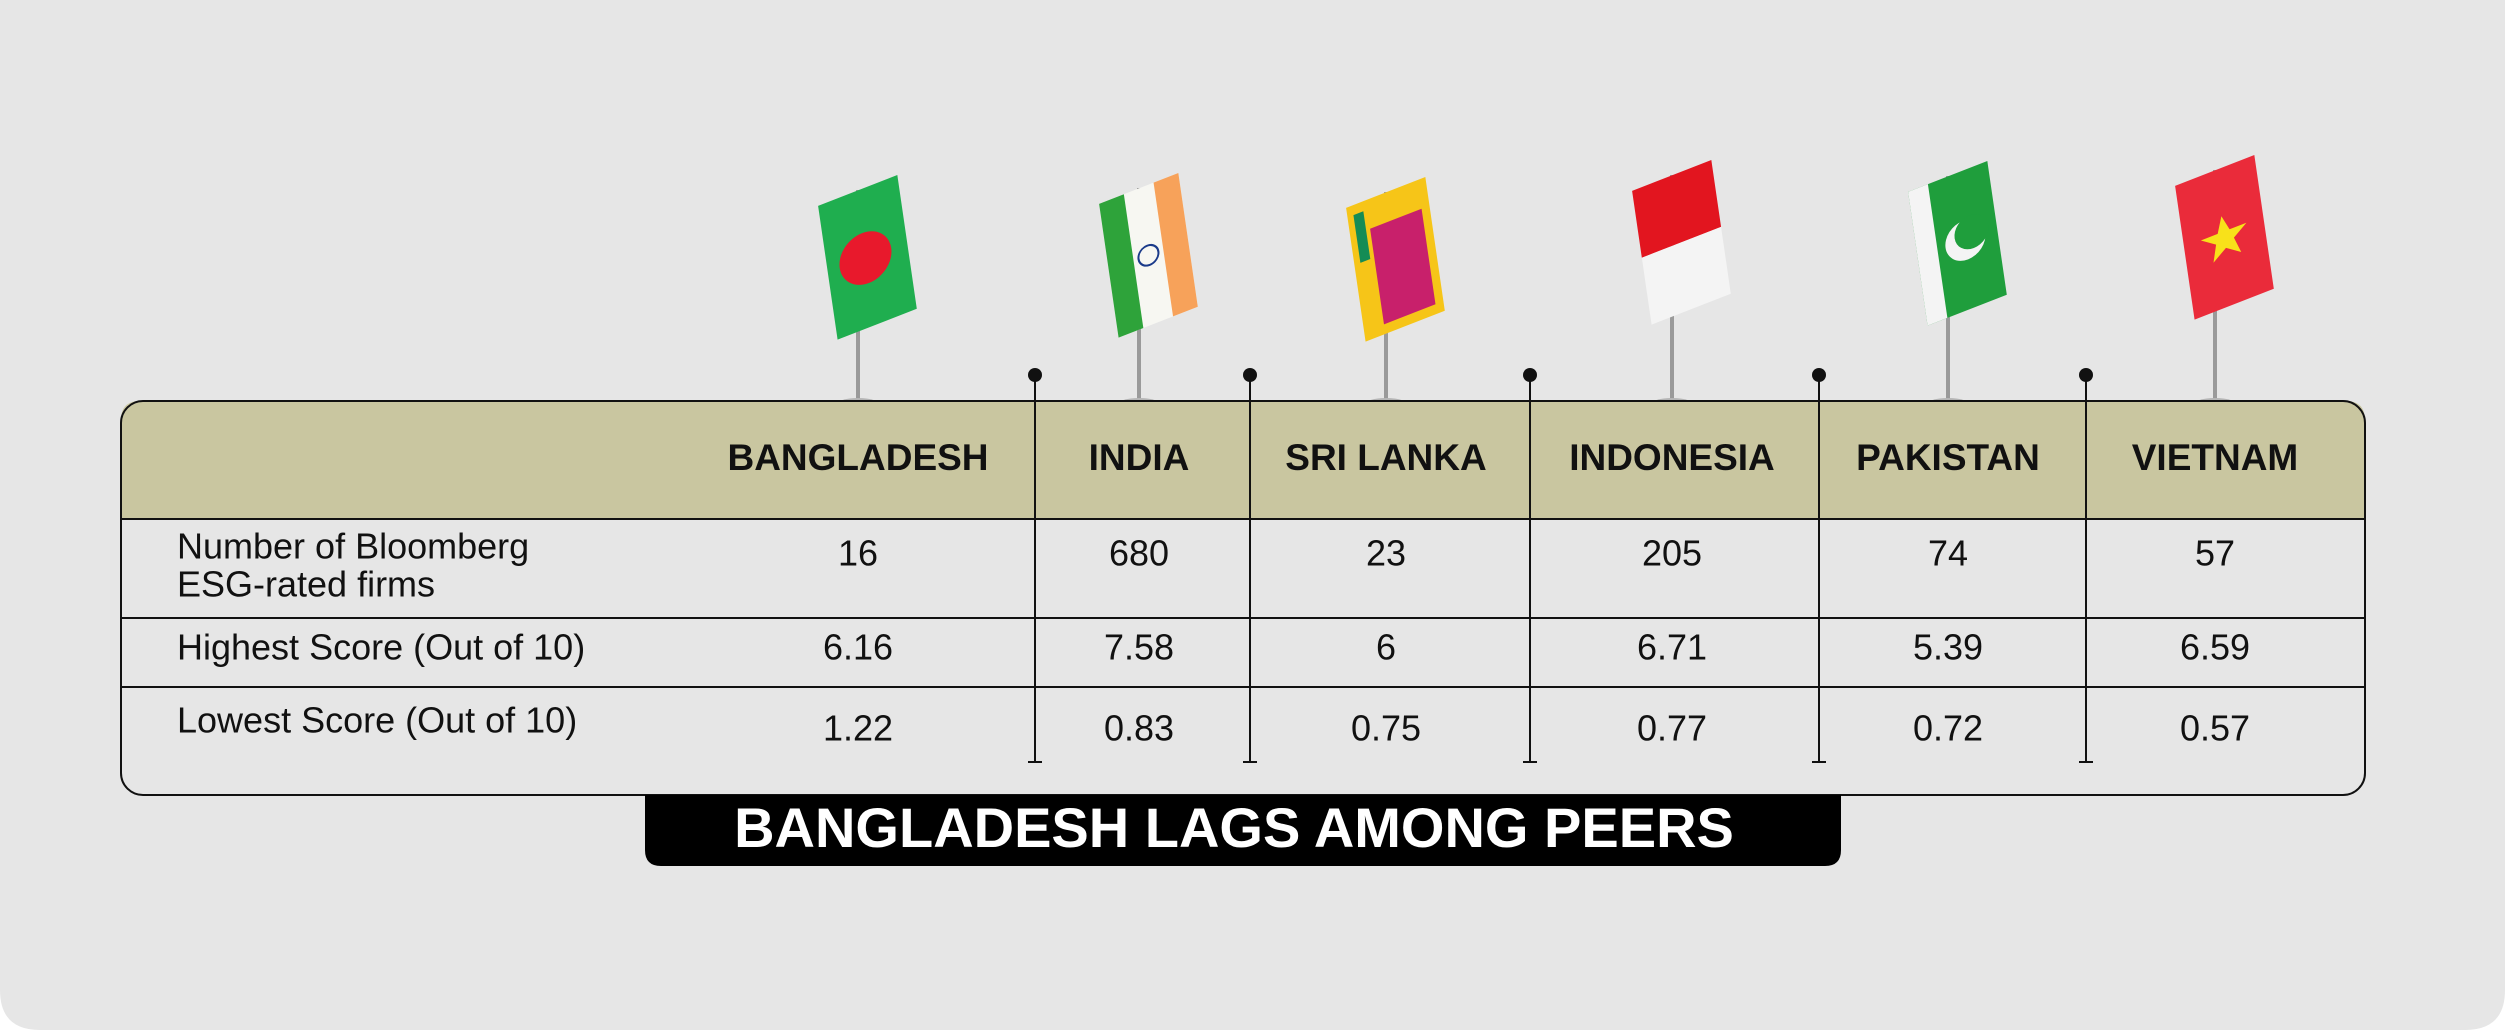 The image size is (2505, 1030). Describe the element at coordinates (1948, 728) in the screenshot. I see `cell-value: 0.72` at that location.